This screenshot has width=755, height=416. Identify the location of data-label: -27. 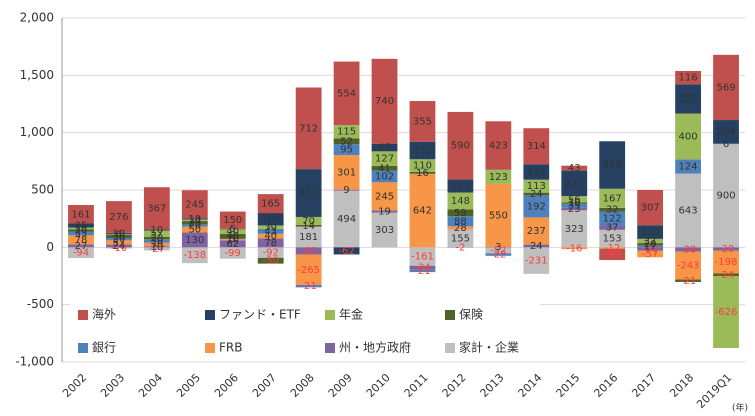
(157, 249).